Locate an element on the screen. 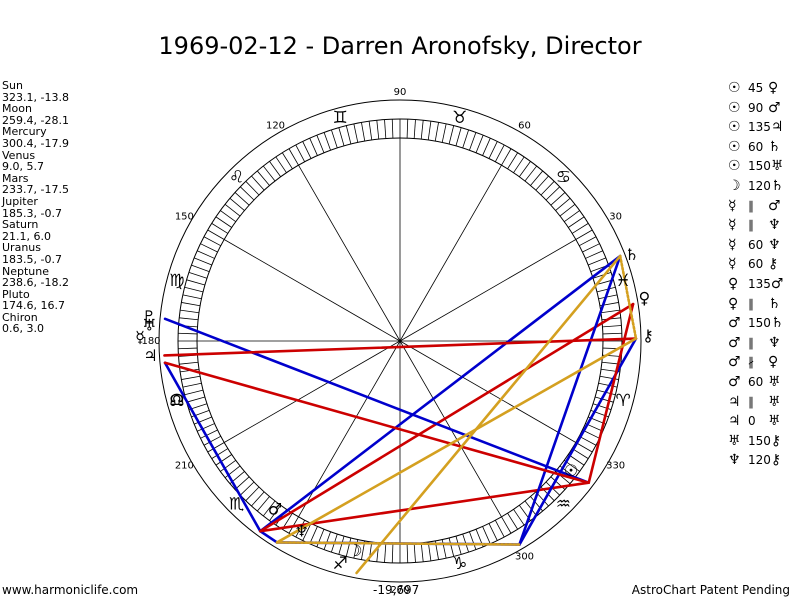 The width and height of the screenshot is (800, 600). planet-name-venus: Venus is located at coordinates (19, 155).